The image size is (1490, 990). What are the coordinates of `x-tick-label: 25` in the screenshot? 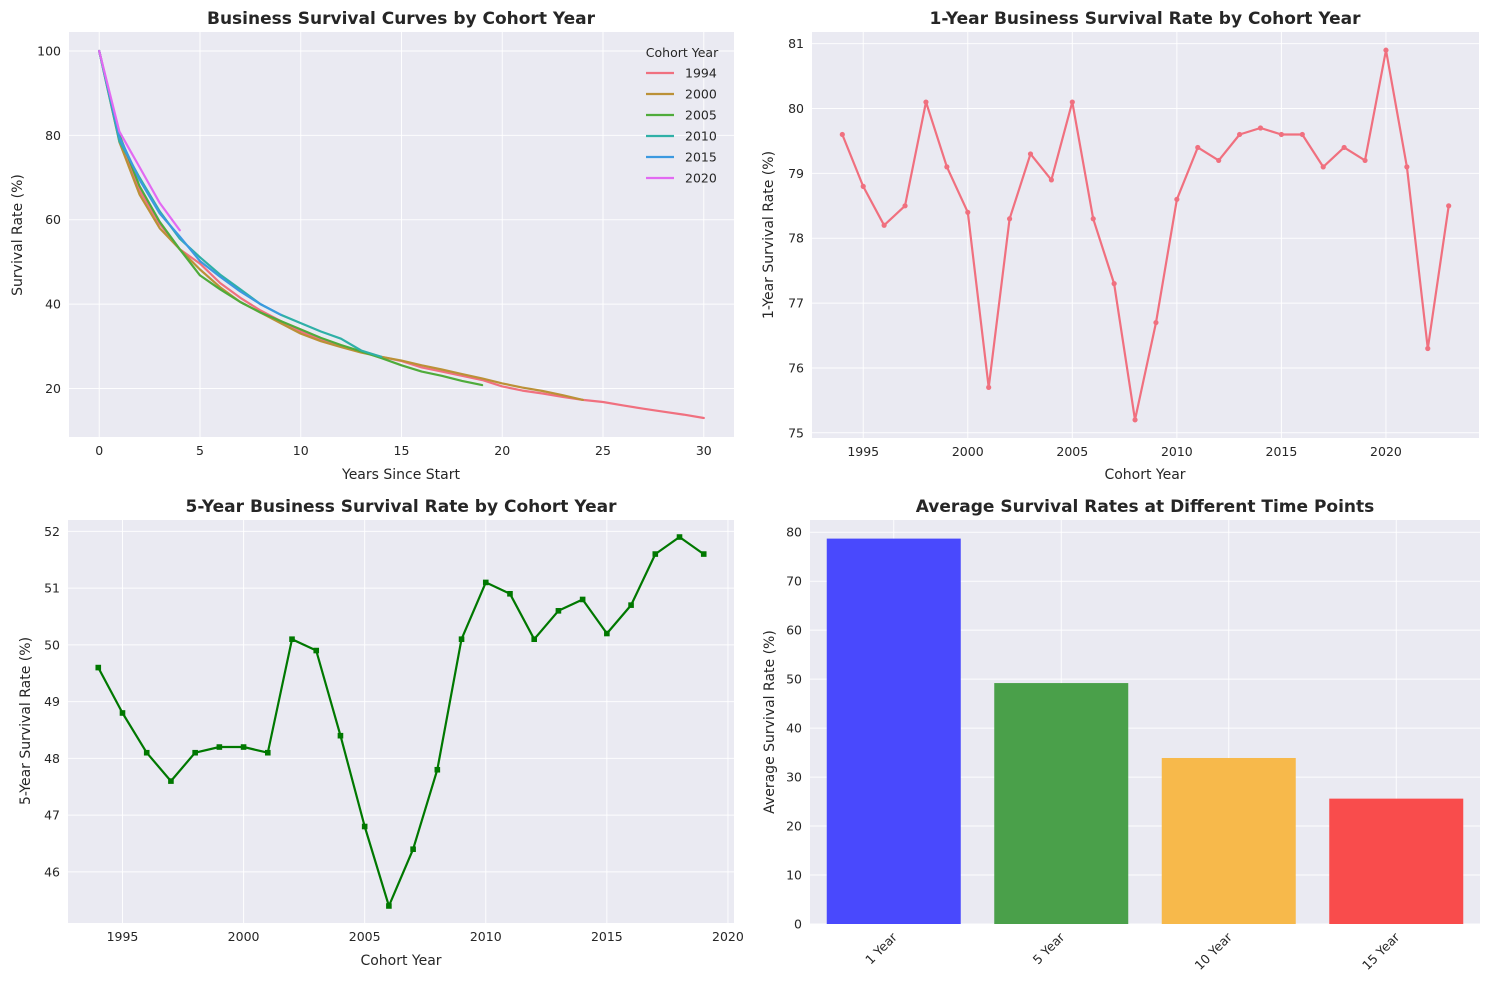 It's located at (603, 450).